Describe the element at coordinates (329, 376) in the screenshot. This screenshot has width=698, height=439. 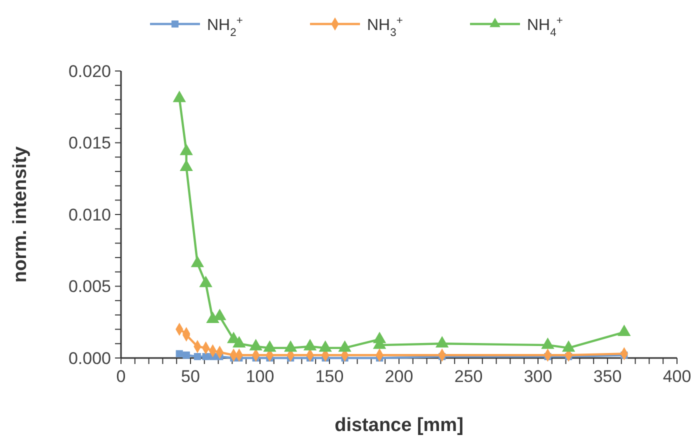
I see `x-tick-label: 150` at that location.